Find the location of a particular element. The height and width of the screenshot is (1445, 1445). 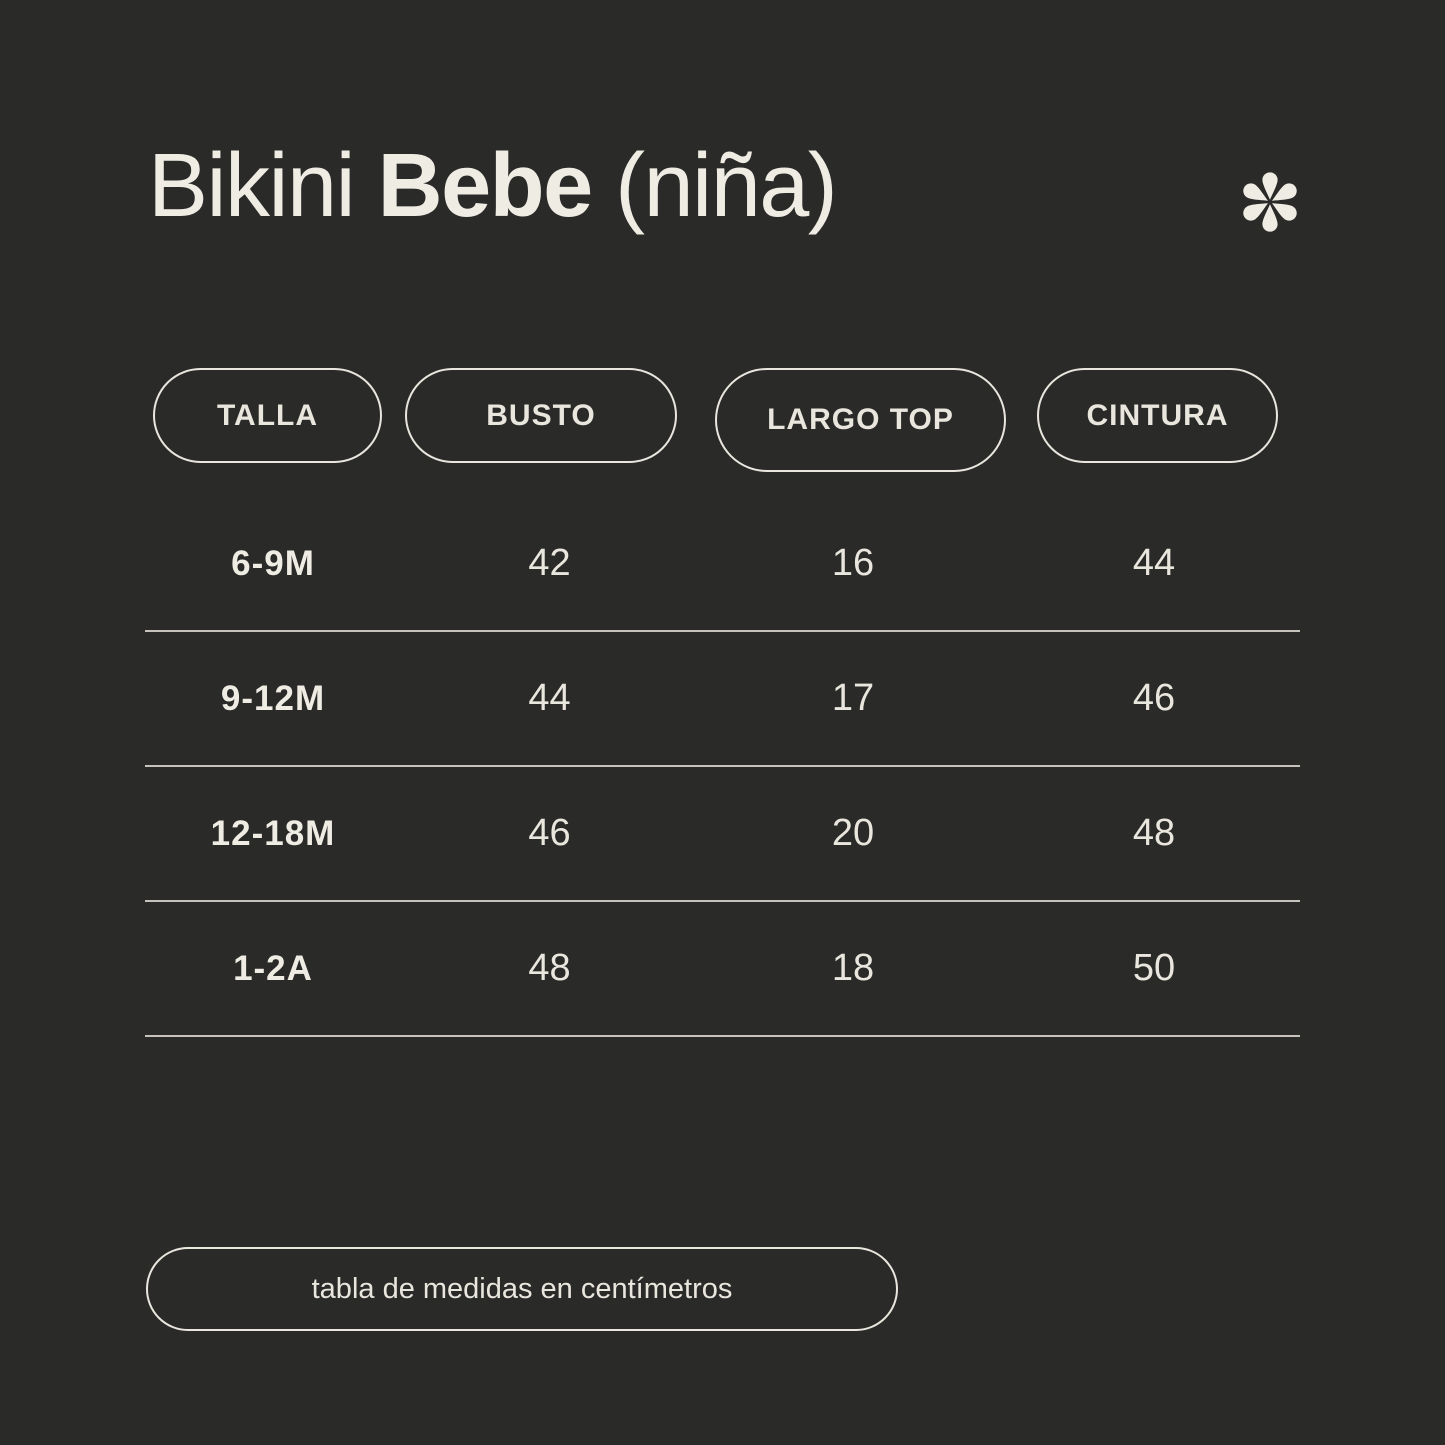

column-header-cintura: CINTURA is located at coordinates (1157, 415).